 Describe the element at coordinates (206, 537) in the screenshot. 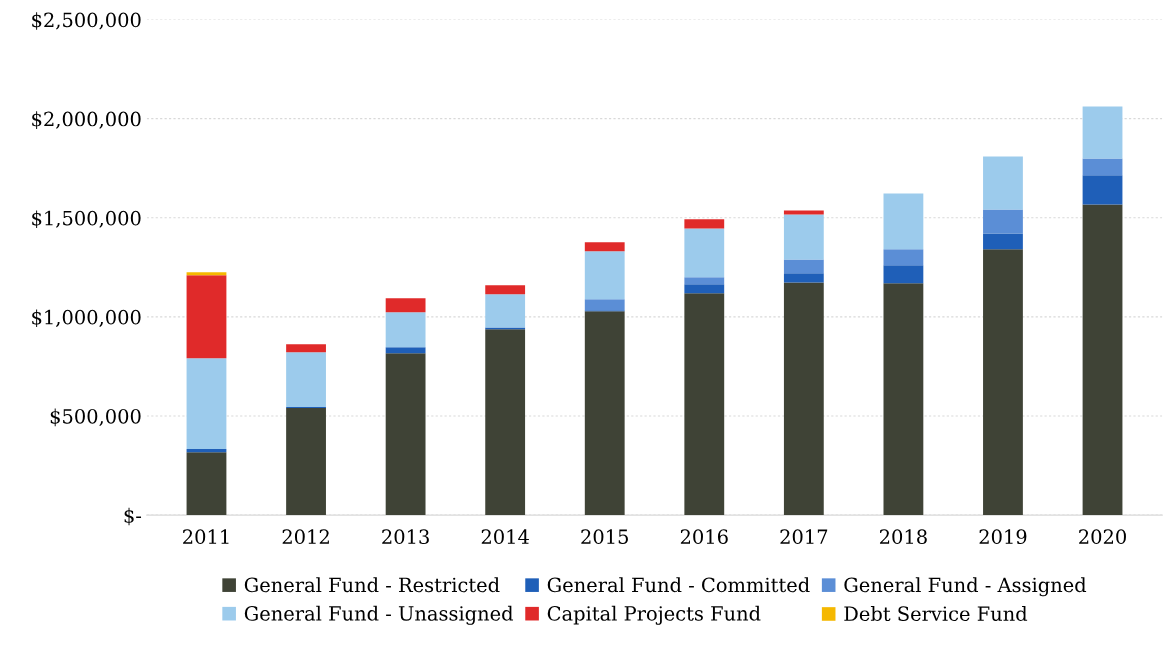

I see `x-tick-label: 2011` at that location.